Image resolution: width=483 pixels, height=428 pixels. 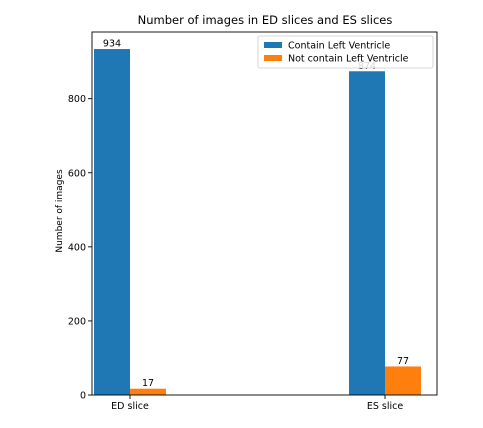 I want to click on x-tick-label-1: ES slice, so click(x=385, y=406).